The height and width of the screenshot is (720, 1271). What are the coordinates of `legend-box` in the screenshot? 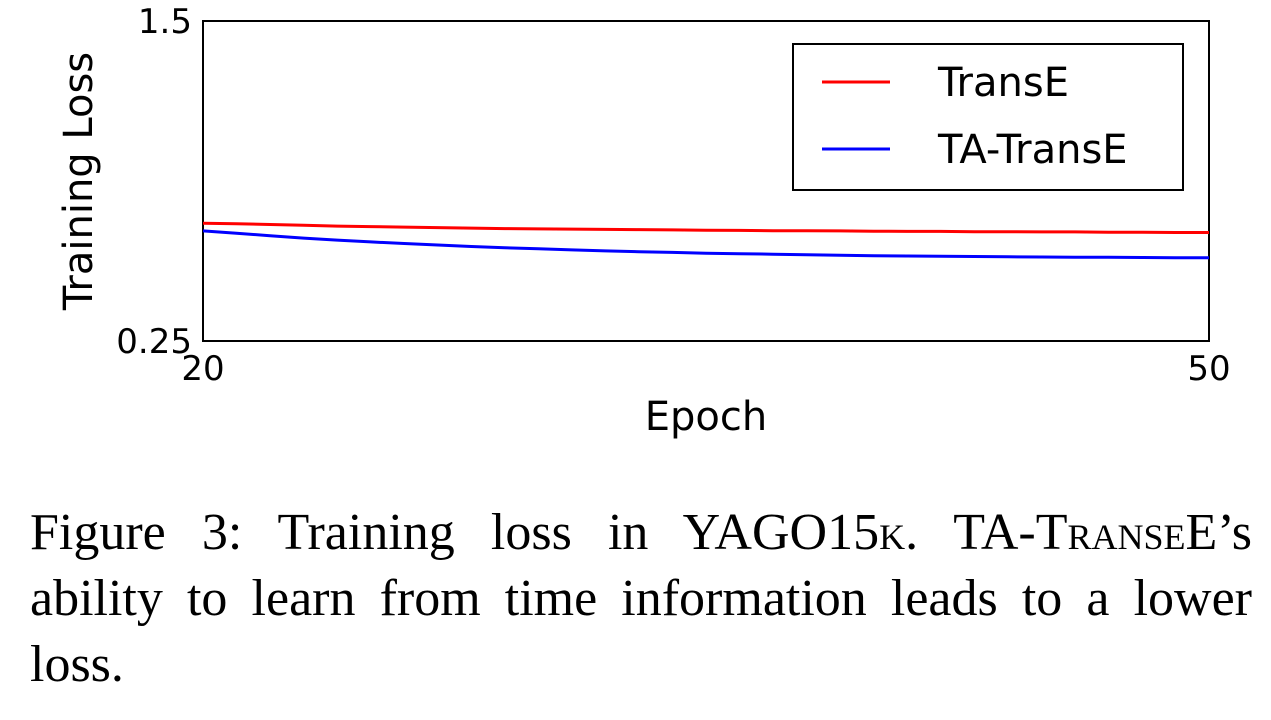 It's located at (988, 117).